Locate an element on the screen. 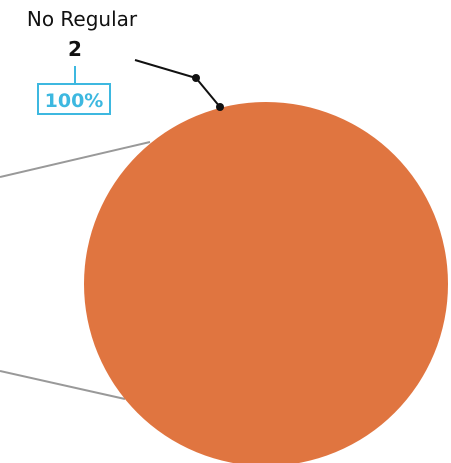  connector-line-top is located at coordinates (75, 159).